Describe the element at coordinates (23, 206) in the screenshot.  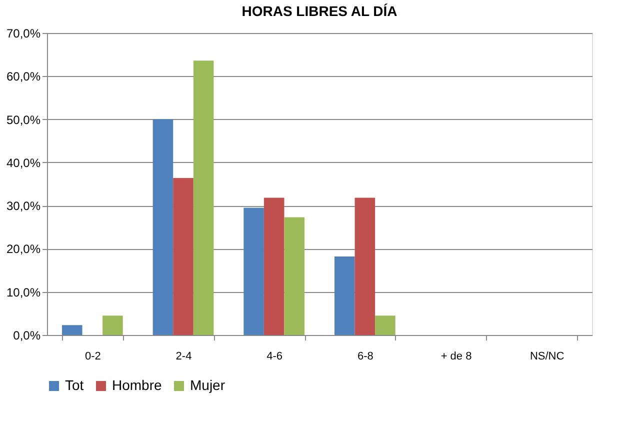
I see `y-tick-label: 30,0%` at that location.